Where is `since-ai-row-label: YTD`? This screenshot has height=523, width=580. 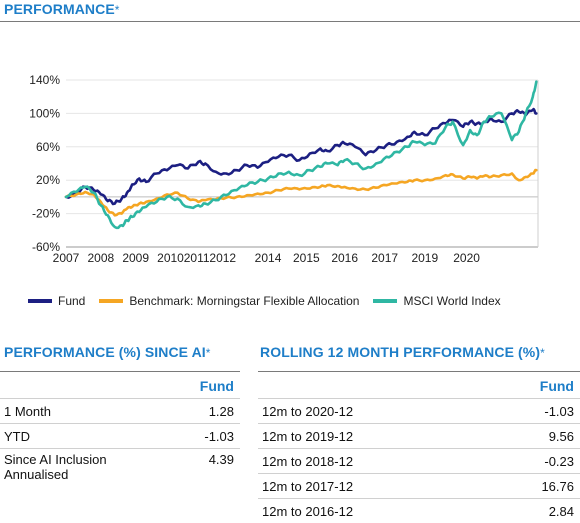
since-ai-row-label: YTD is located at coordinates (85, 436).